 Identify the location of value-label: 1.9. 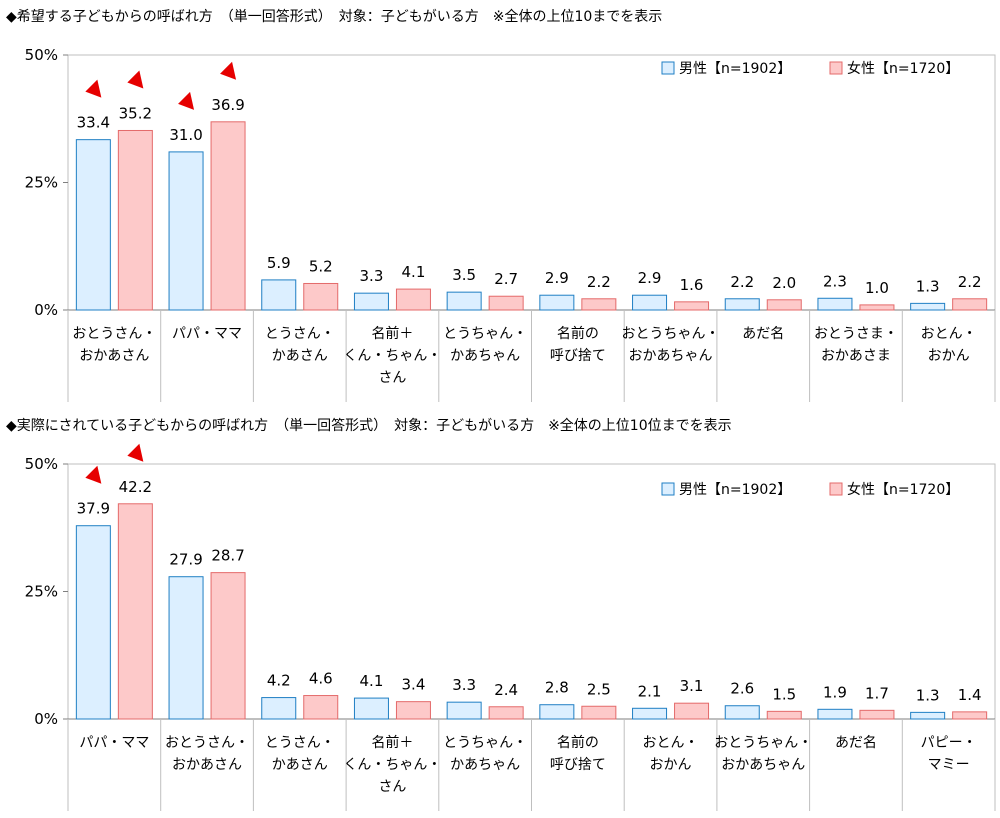
(835, 692).